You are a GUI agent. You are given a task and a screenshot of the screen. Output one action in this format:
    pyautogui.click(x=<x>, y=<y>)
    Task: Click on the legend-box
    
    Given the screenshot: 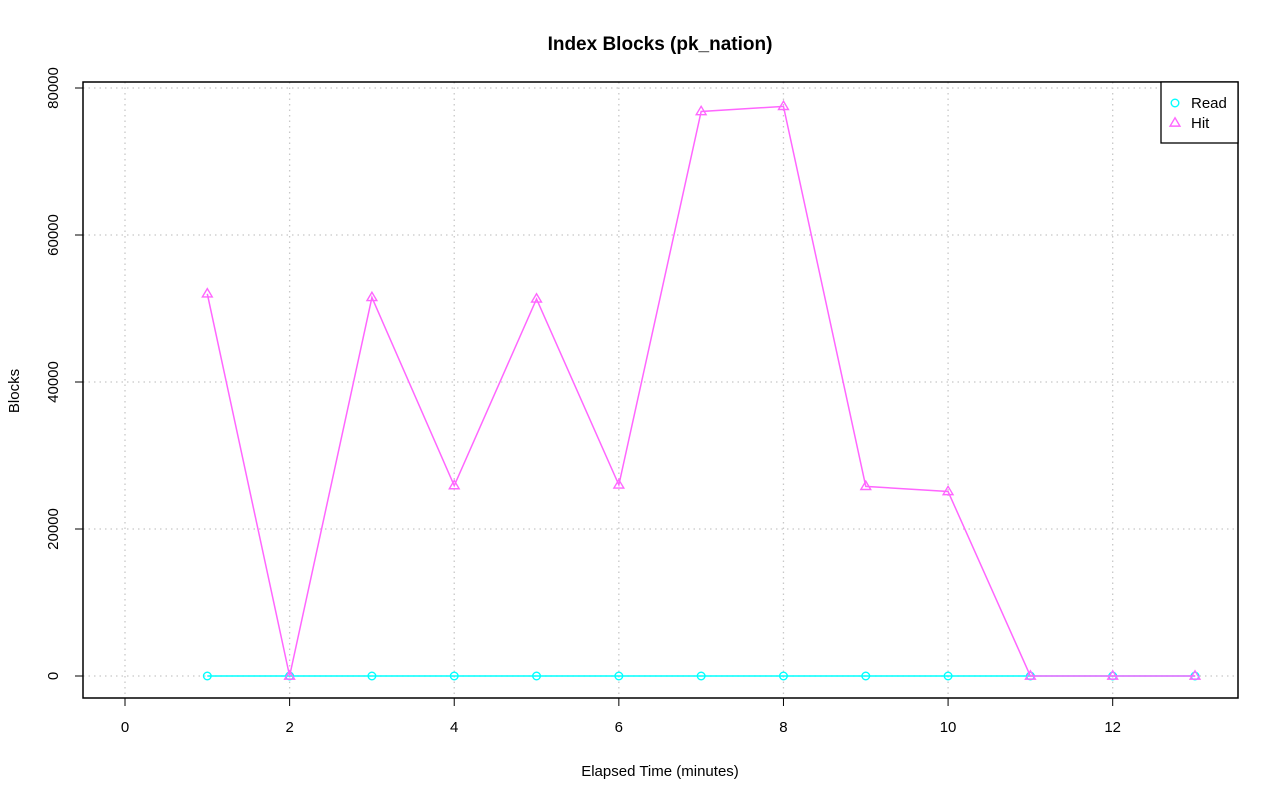 What is the action you would take?
    pyautogui.click(x=1199, y=112)
    